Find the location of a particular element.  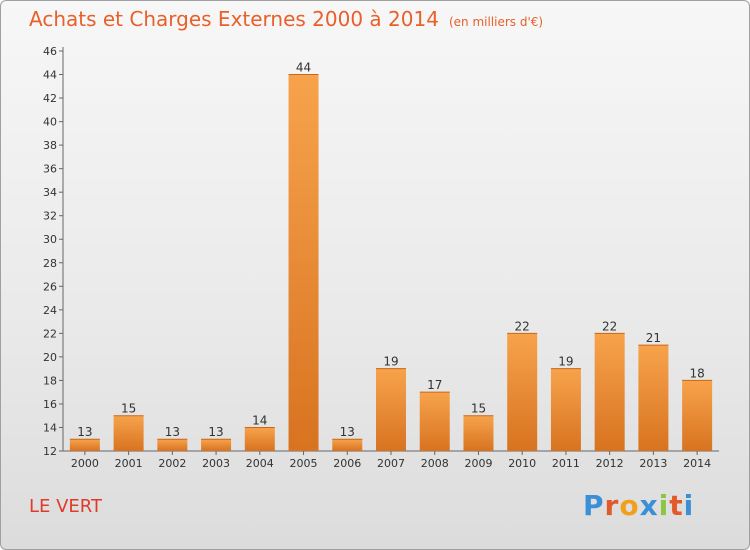

logo-letter: o is located at coordinates (629, 505).